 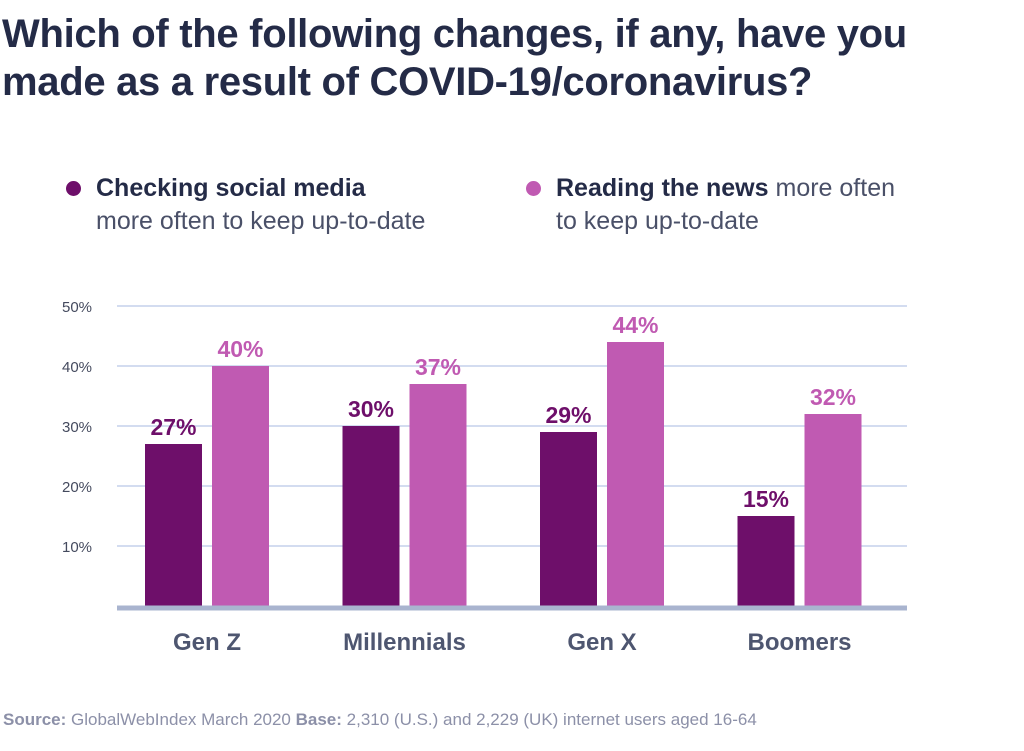 I want to click on y-tick-label: 10%, so click(x=77, y=547).